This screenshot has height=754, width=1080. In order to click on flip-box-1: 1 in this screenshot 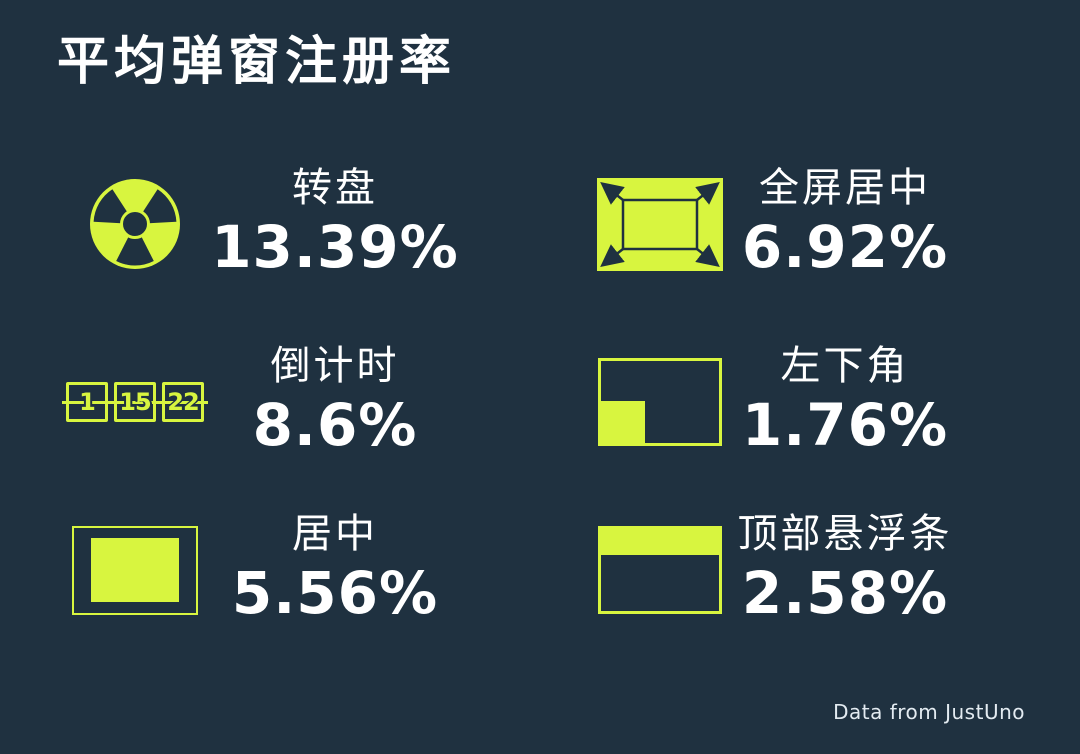, I will do `click(87, 402)`.